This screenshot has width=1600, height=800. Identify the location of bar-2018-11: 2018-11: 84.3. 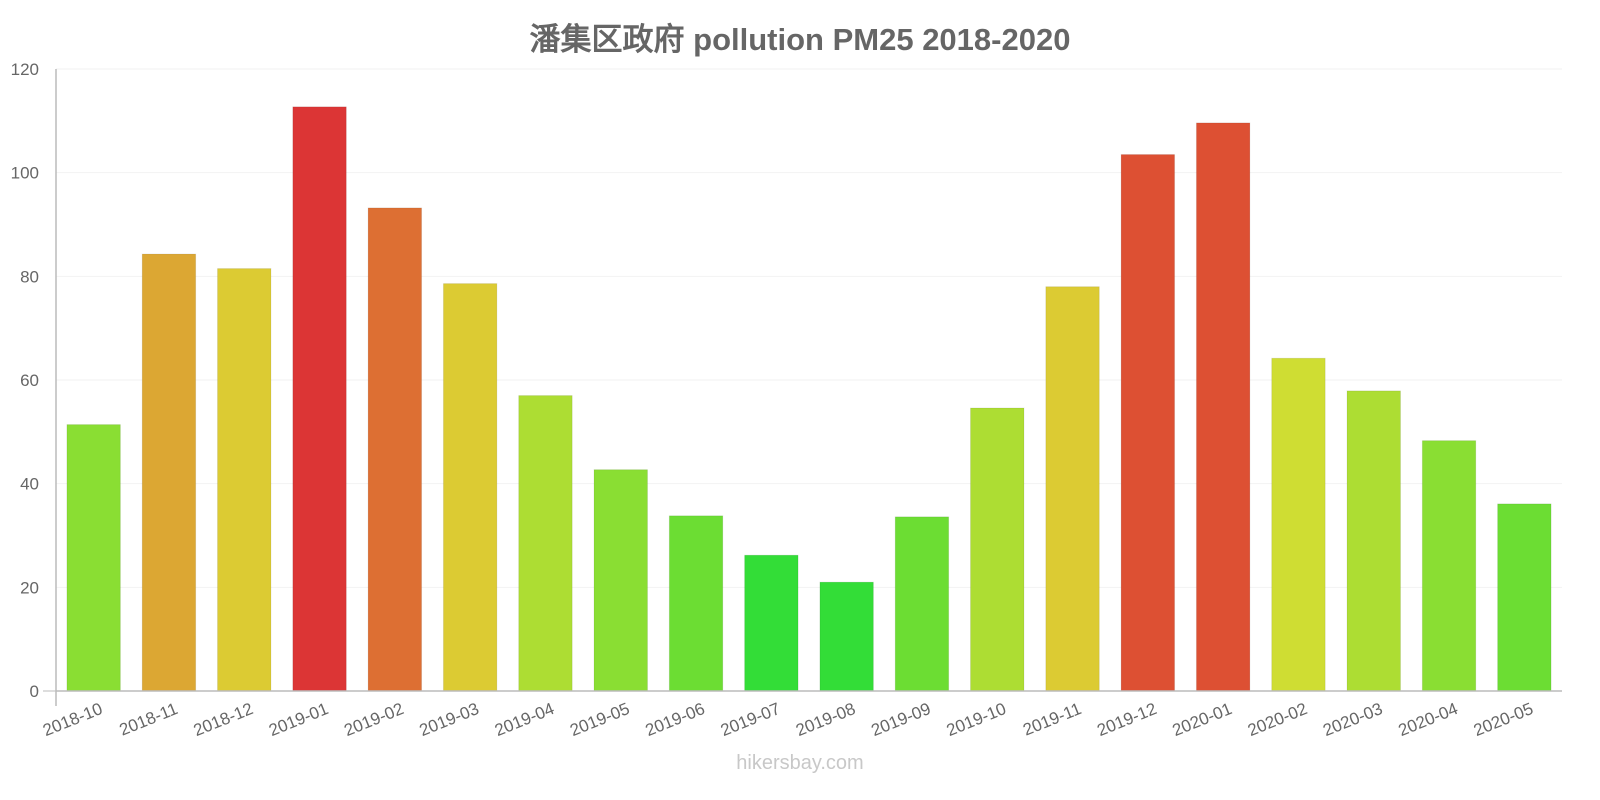
(169, 472).